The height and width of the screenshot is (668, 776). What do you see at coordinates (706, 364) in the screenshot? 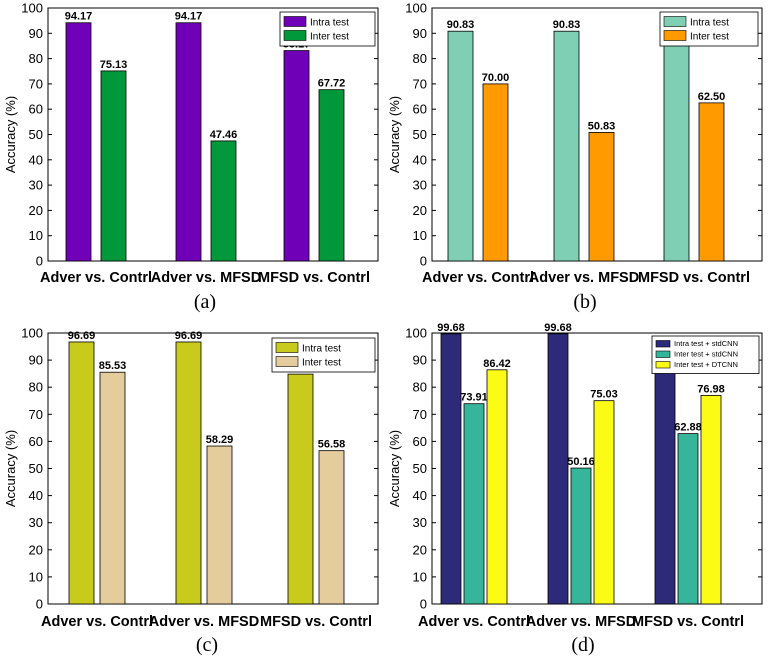
I see `legend-entry: Inter test + DTCNN` at bounding box center [706, 364].